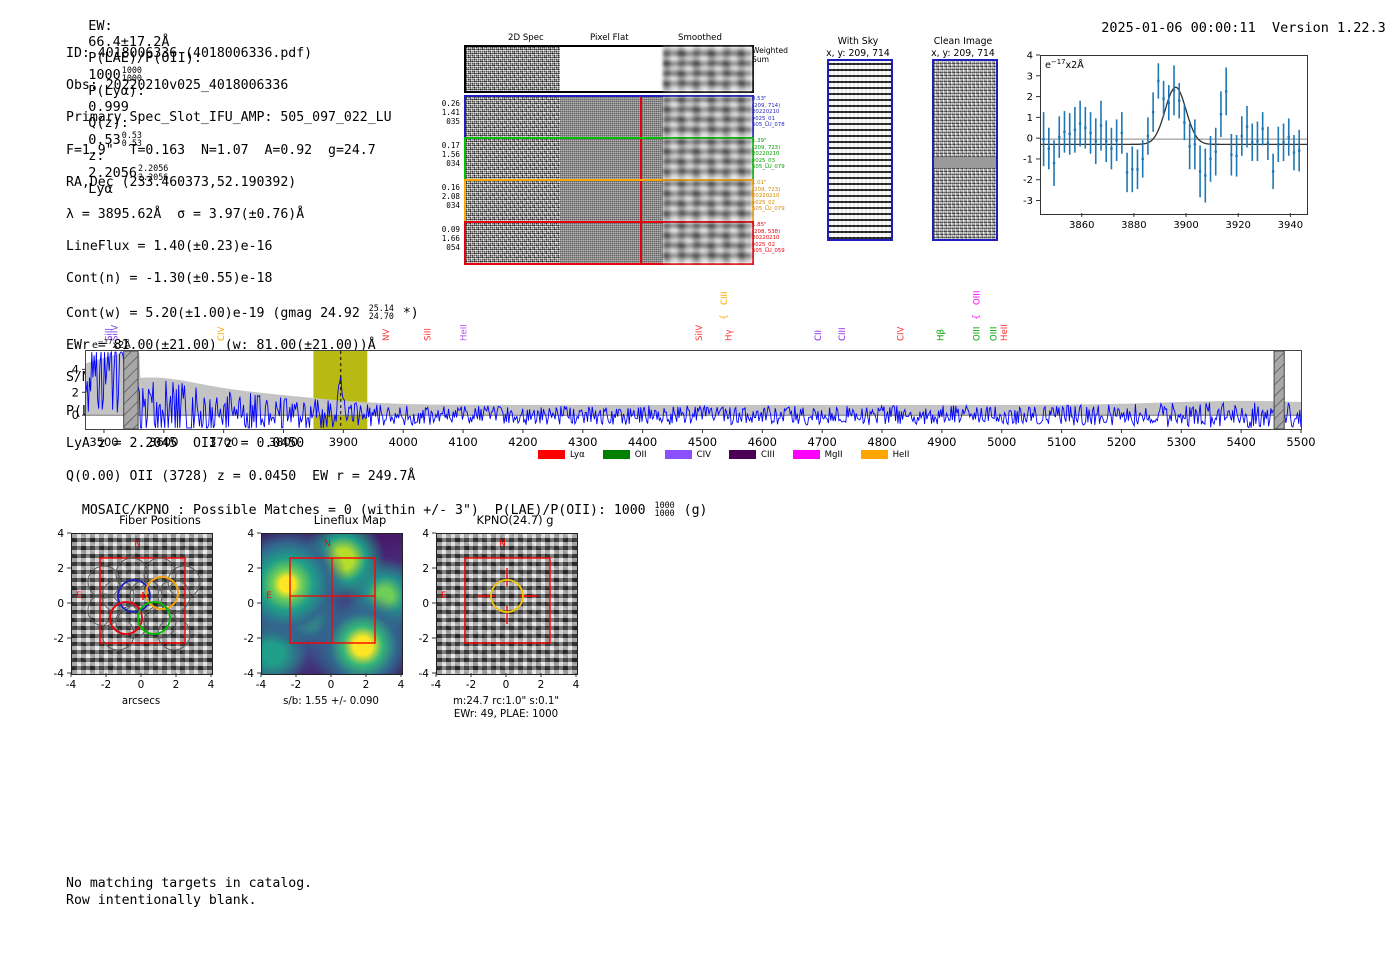  Describe the element at coordinates (108, 107) in the screenshot. I see `plya-value: 0.999` at that location.